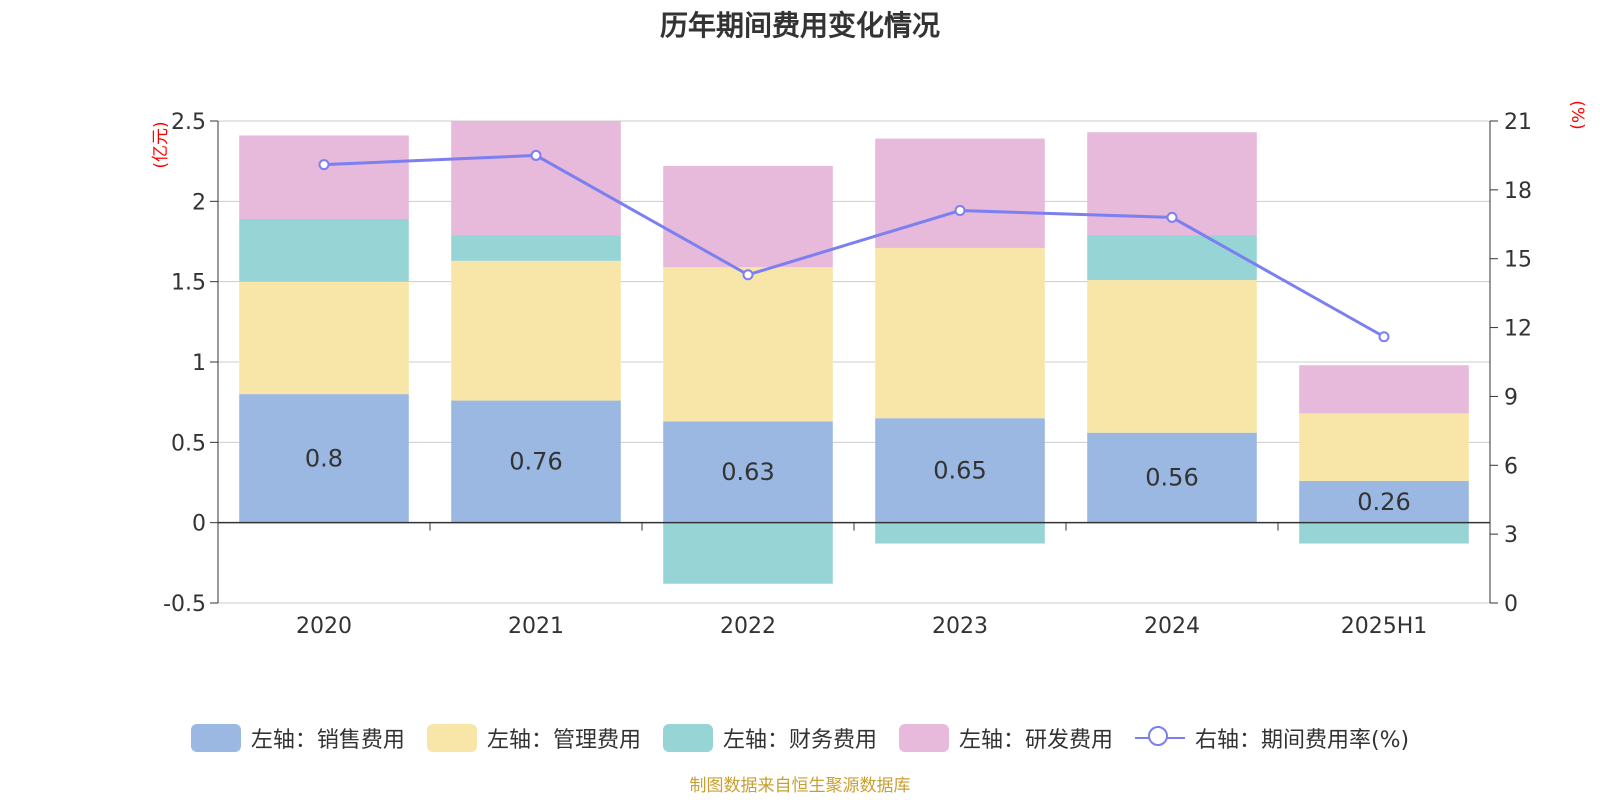 The height and width of the screenshot is (800, 1600). What do you see at coordinates (1518, 191) in the screenshot?
I see `right-tick-label: 18` at bounding box center [1518, 191].